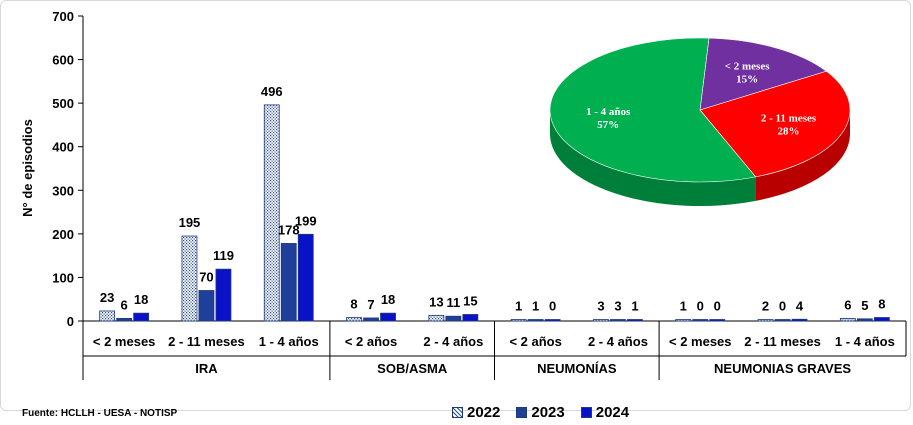  What do you see at coordinates (608, 112) in the screenshot?
I see `pie-slice-label: 1 - 4 años` at bounding box center [608, 112].